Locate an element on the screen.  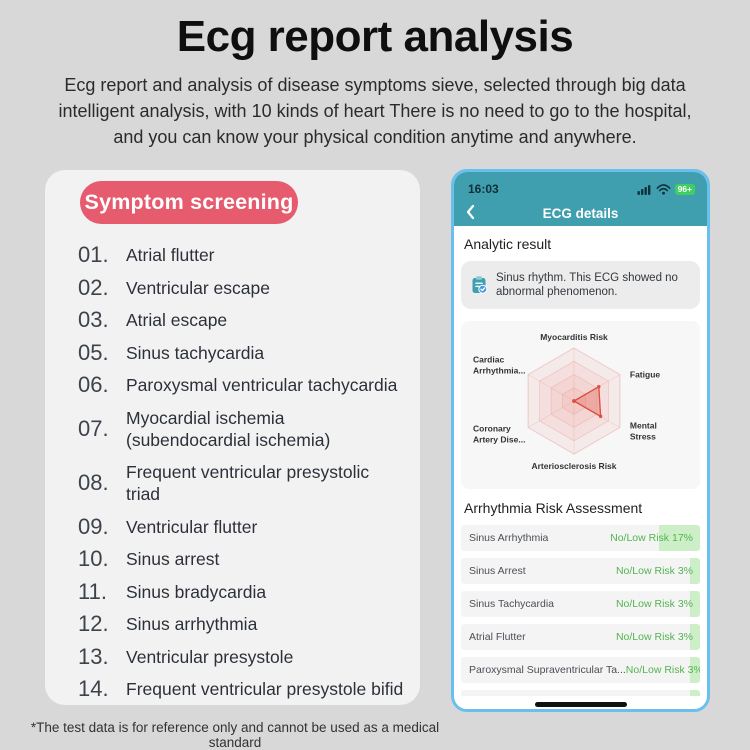
item-label: Frequent ventricular presystolic triad is located at coordinates (248, 483).